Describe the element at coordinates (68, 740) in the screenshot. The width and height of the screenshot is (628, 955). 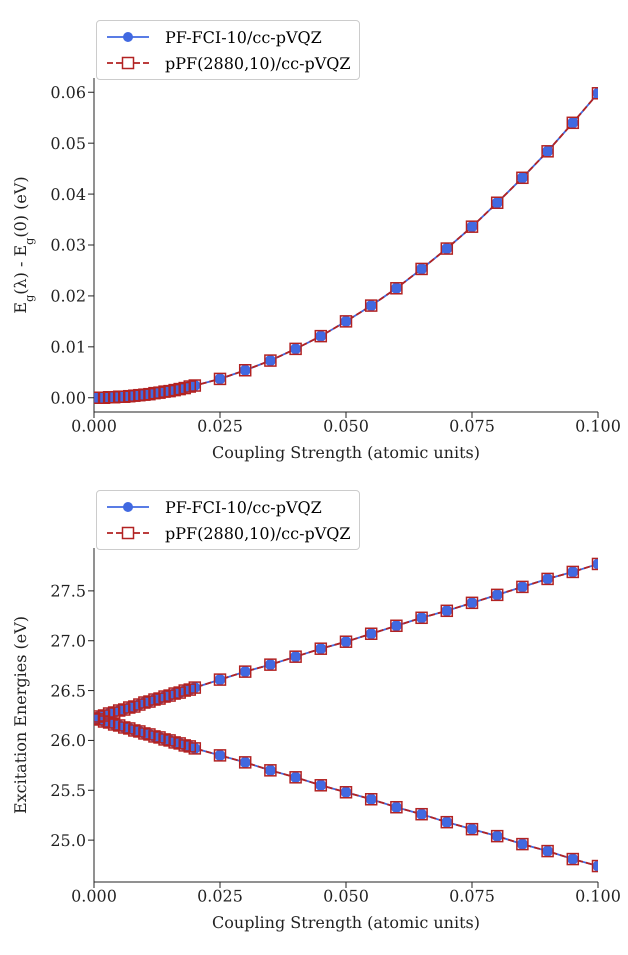
I see `y-tick-label: 26.0` at that location.